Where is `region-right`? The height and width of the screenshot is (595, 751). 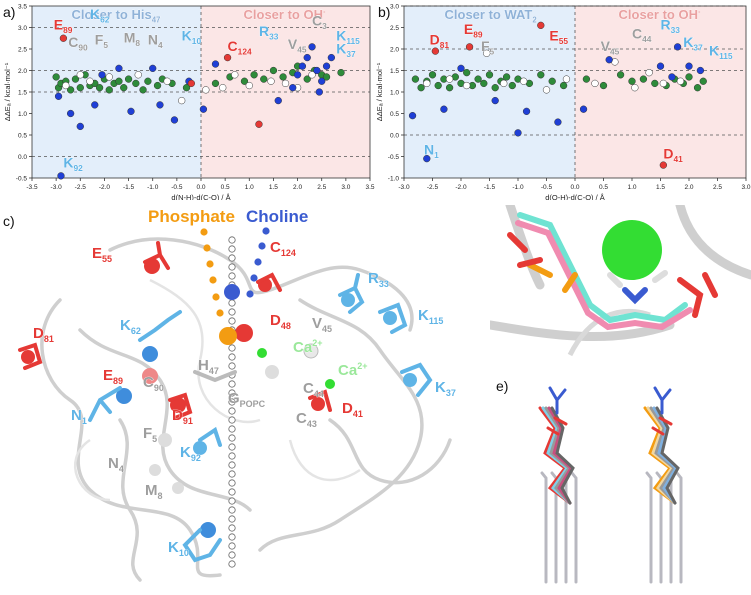
region-right is located at coordinates (660, 92).